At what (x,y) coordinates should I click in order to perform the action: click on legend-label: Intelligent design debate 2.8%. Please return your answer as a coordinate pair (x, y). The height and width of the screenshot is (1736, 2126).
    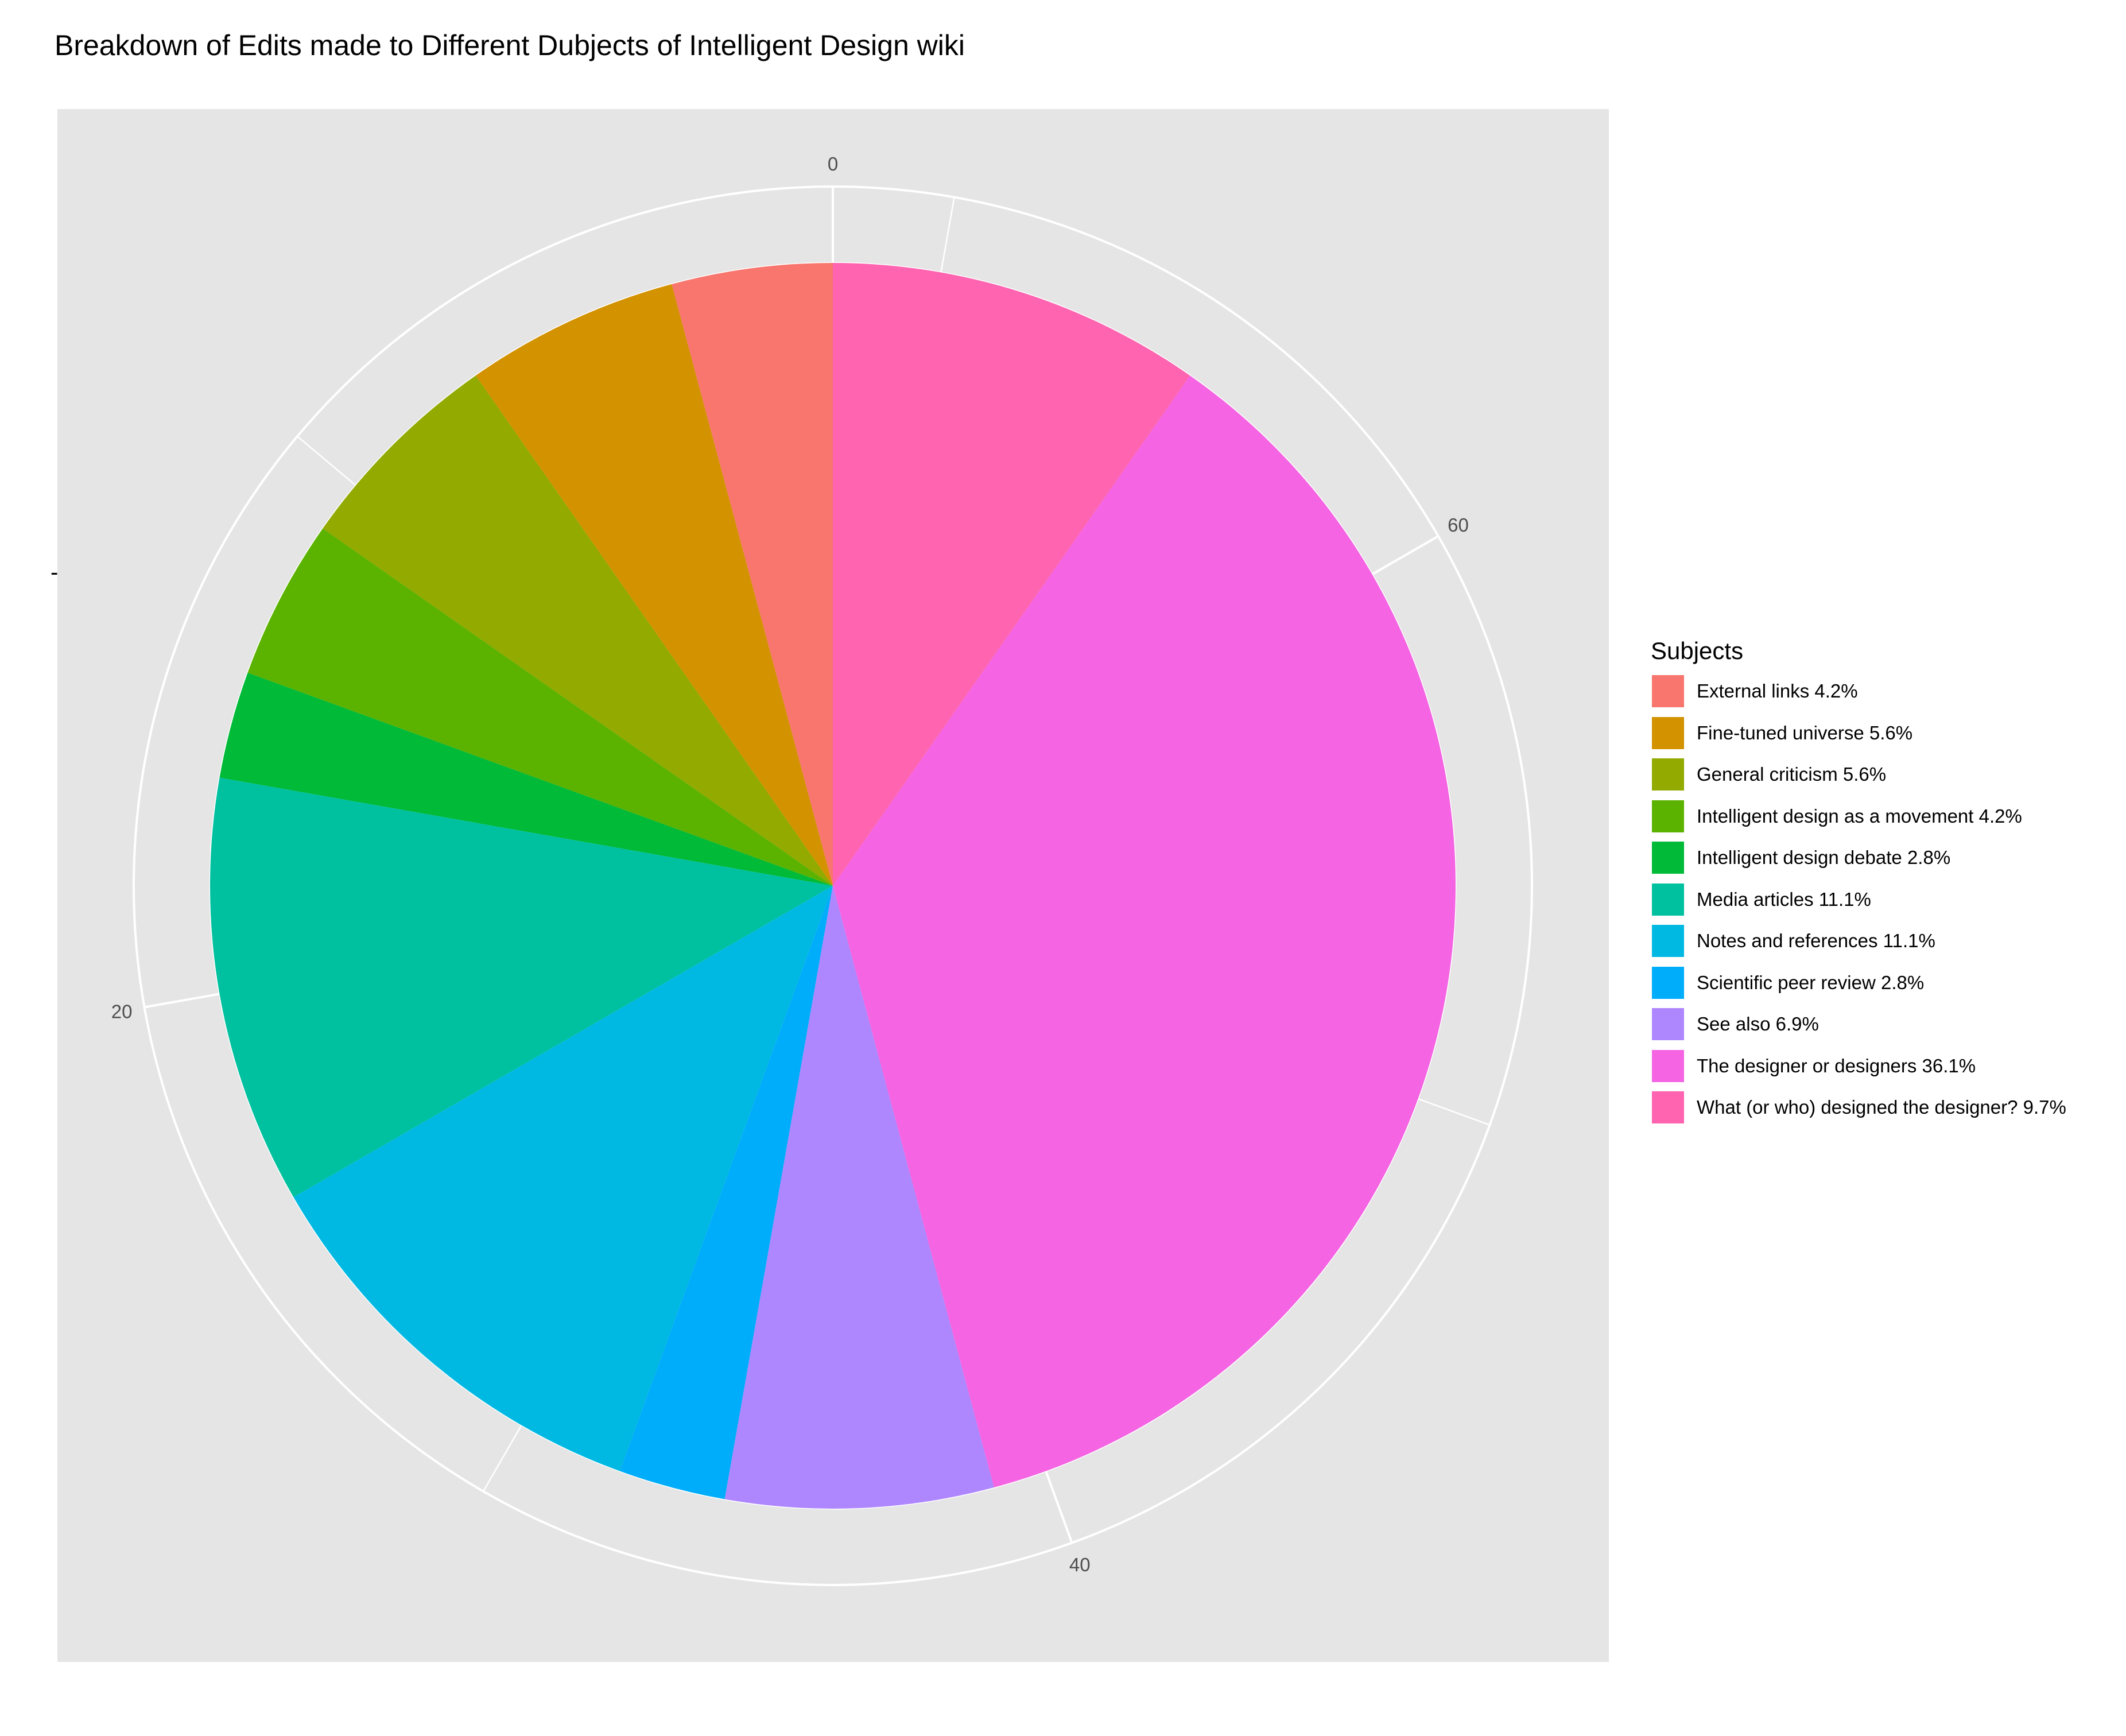
    Looking at the image, I should click on (1824, 858).